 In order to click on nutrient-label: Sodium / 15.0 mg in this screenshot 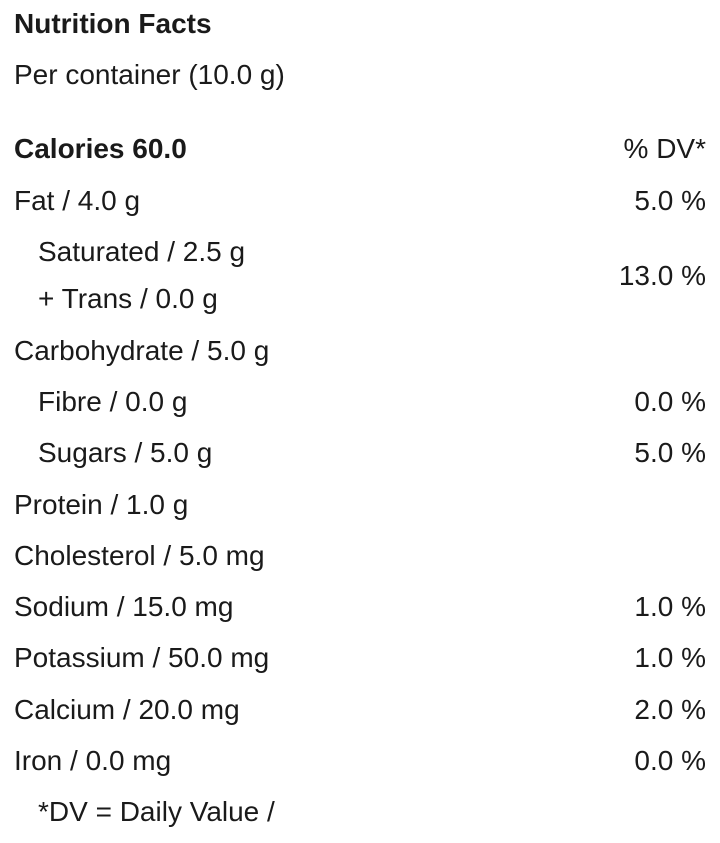, I will do `click(124, 607)`.